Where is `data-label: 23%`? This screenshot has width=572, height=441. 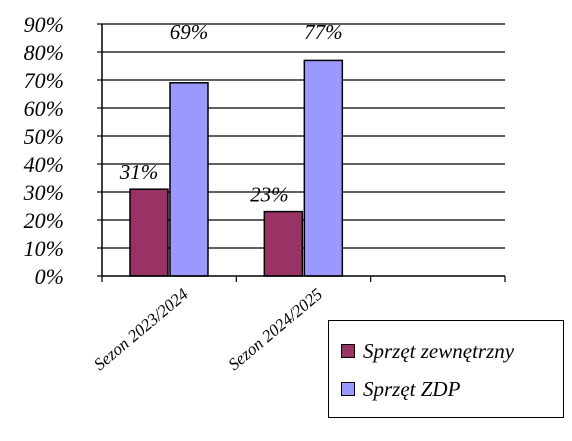
data-label: 23% is located at coordinates (269, 195).